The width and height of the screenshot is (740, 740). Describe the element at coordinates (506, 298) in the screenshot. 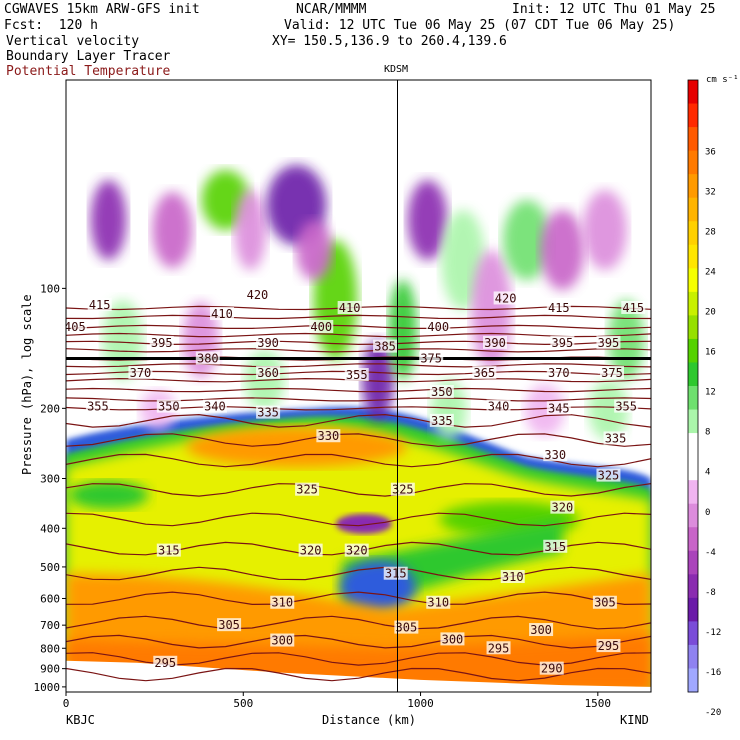

I see `theta-label-3: 420` at that location.